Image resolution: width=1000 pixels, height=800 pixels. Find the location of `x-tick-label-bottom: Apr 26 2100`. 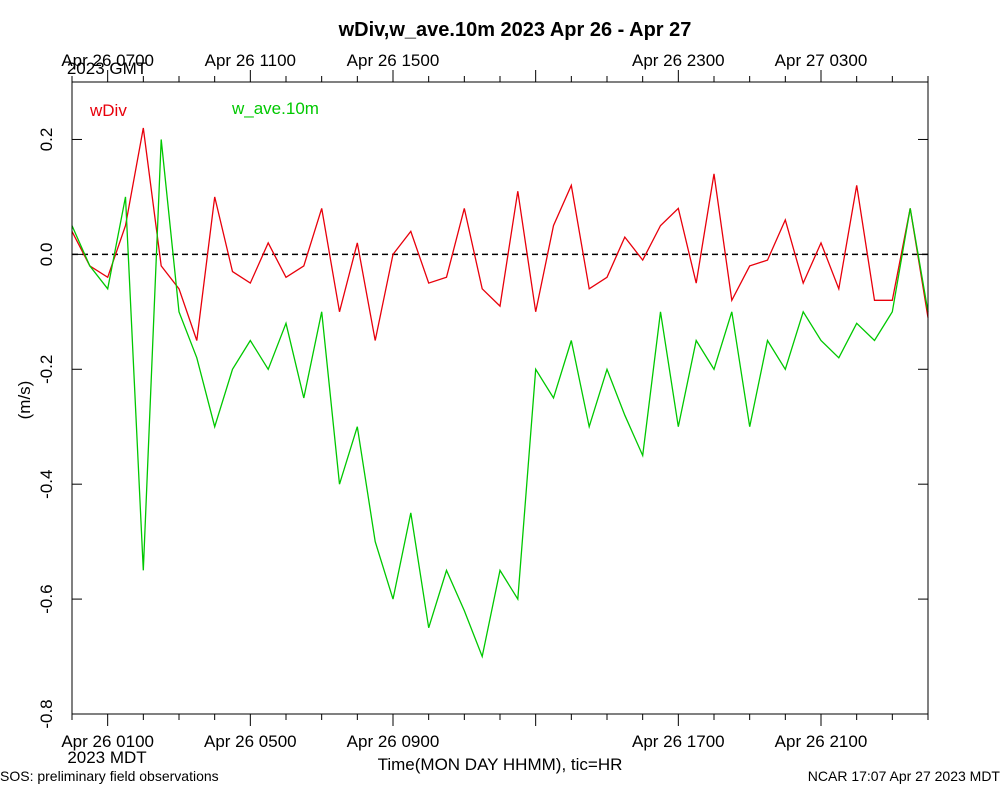

x-tick-label-bottom: Apr 26 2100 is located at coordinates (821, 741).